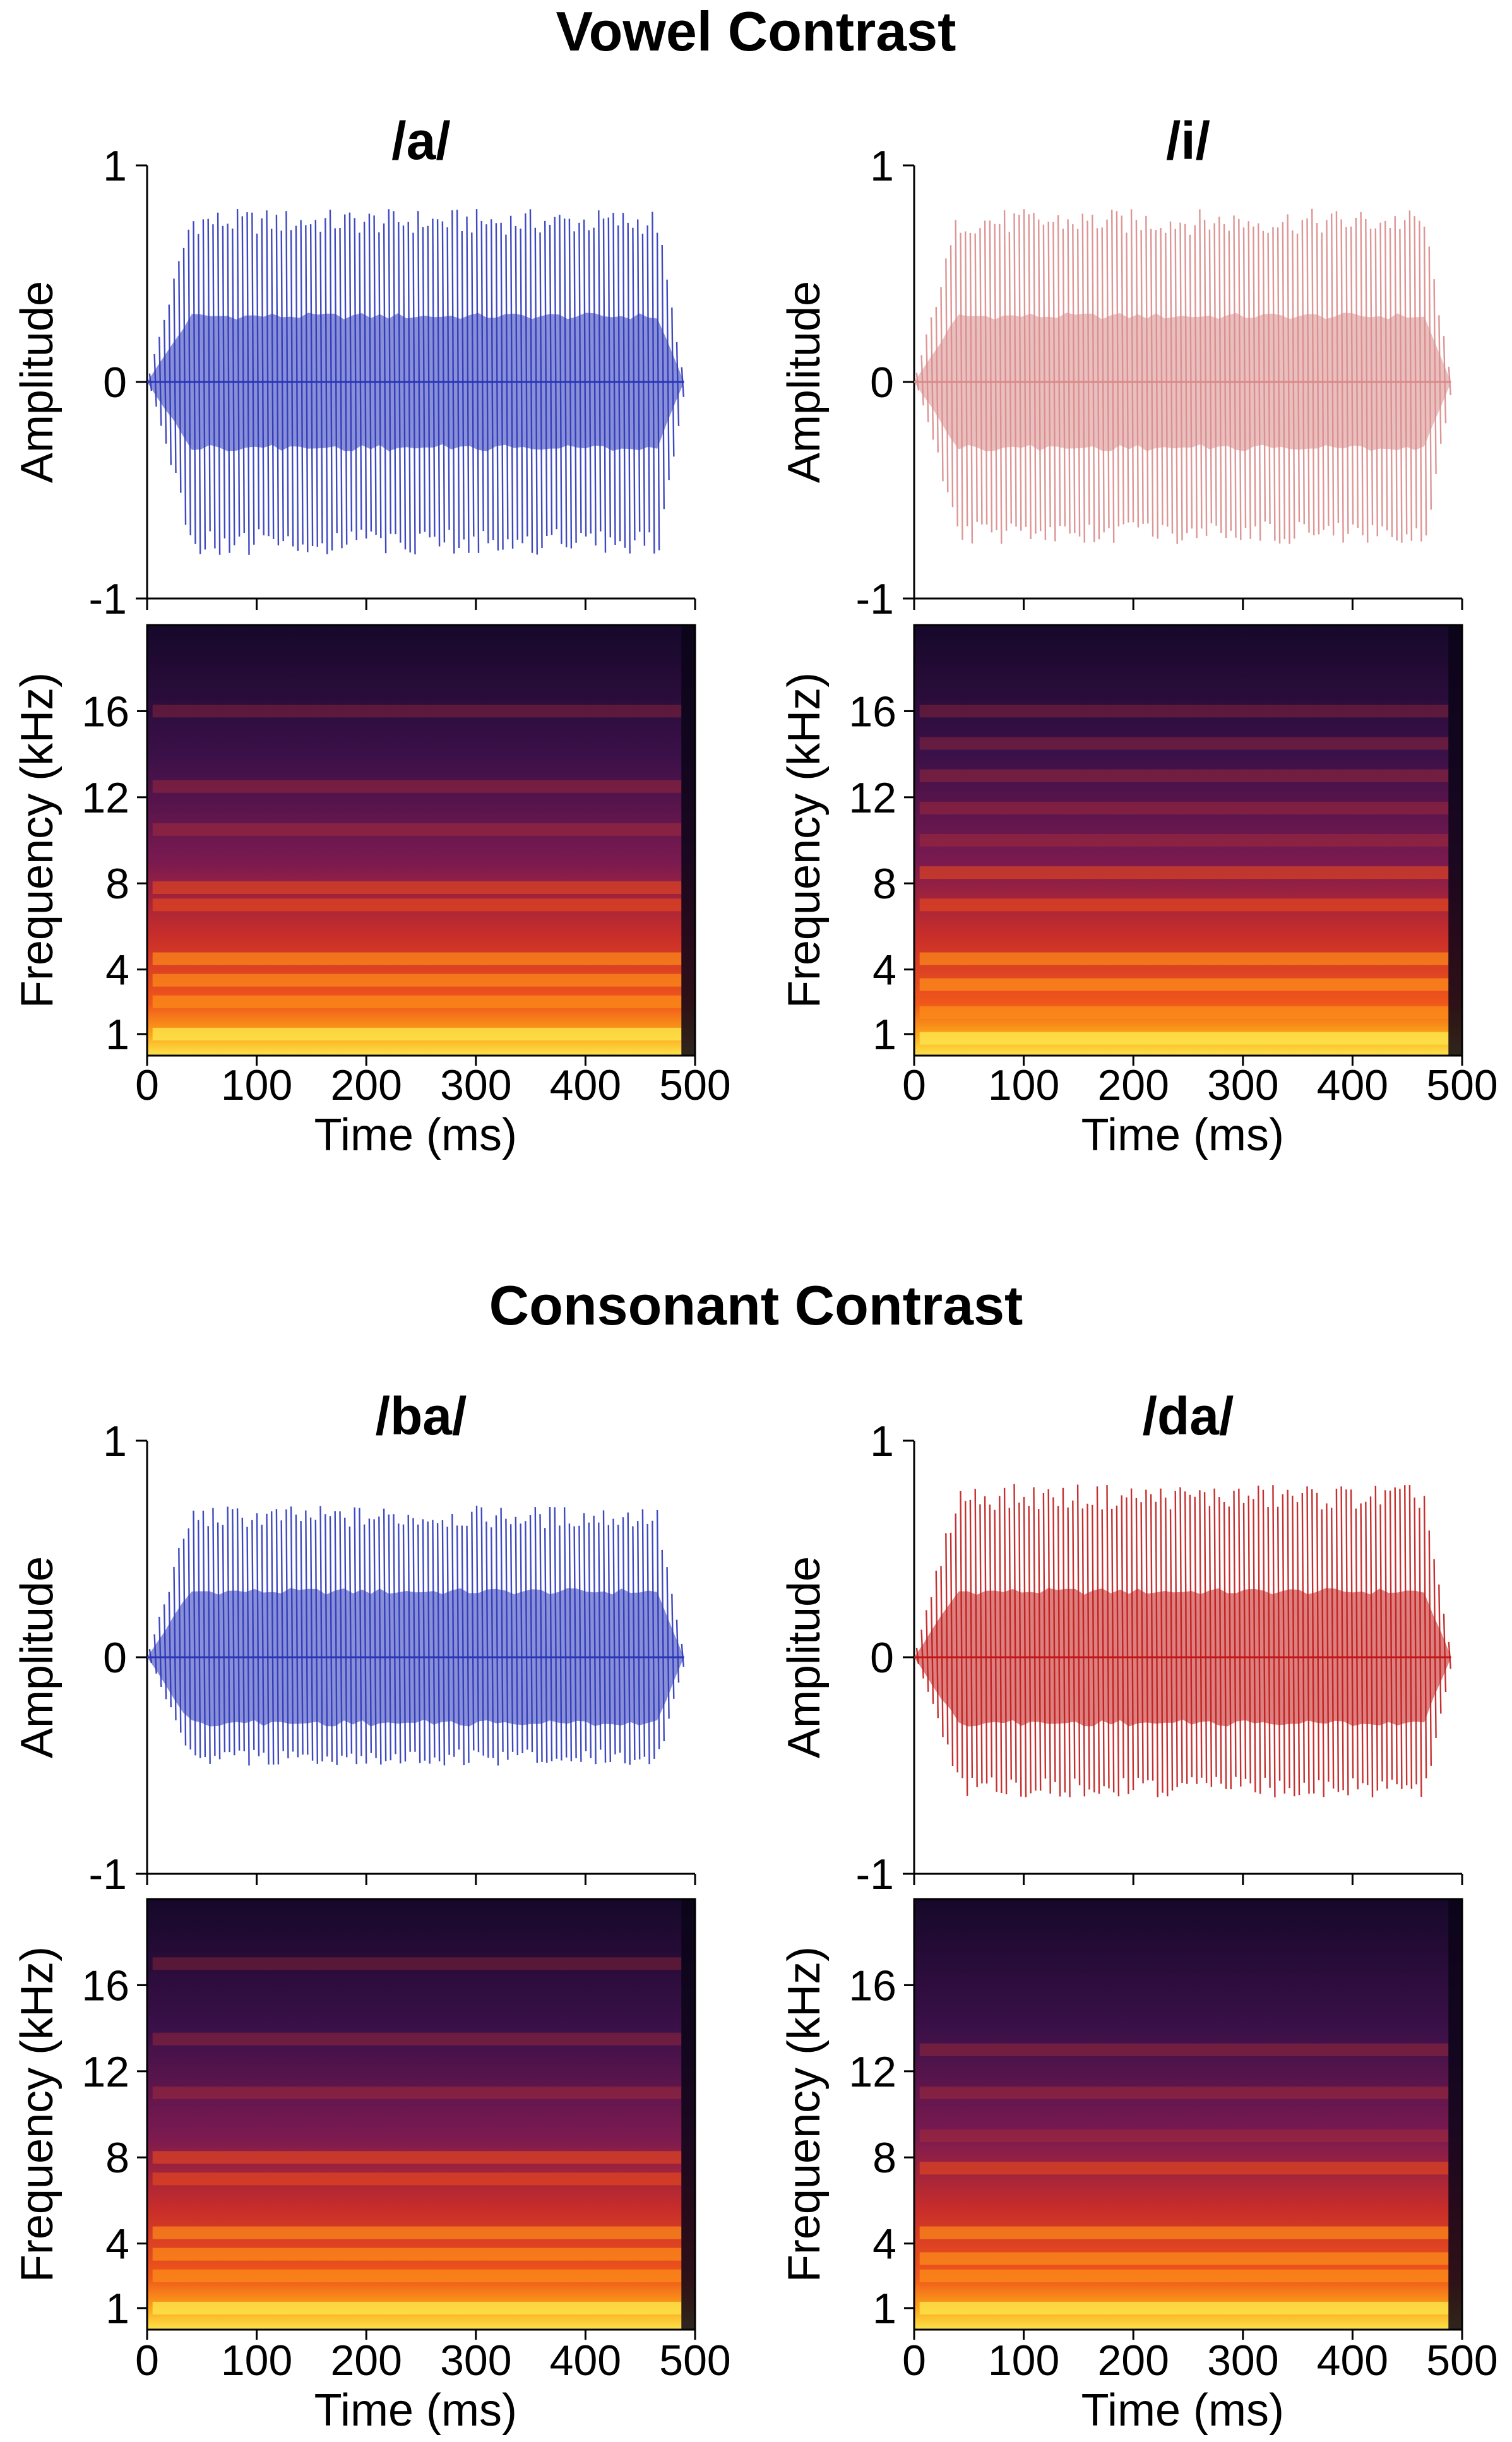  What do you see at coordinates (756, 31) in the screenshot?
I see `vowel-contrast-title: Vowel Contrast` at bounding box center [756, 31].